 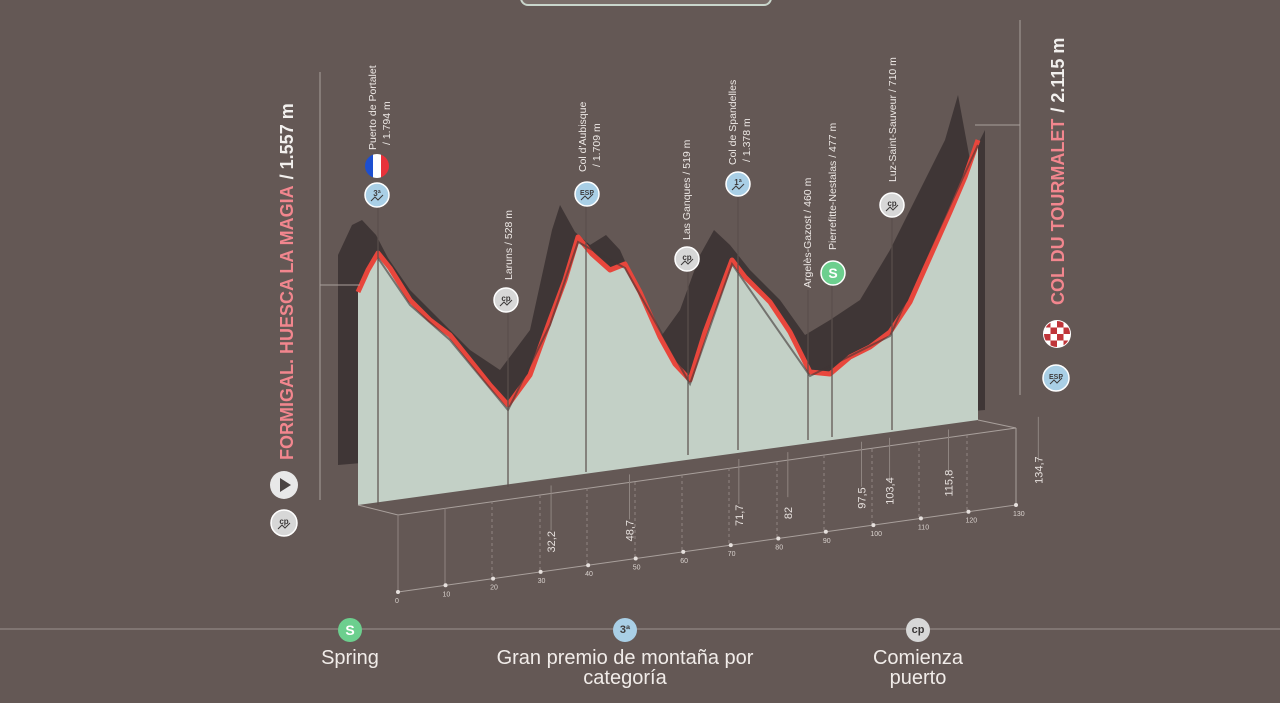 What do you see at coordinates (350, 658) in the screenshot?
I see `legend-sprint-label: Spring` at bounding box center [350, 658].